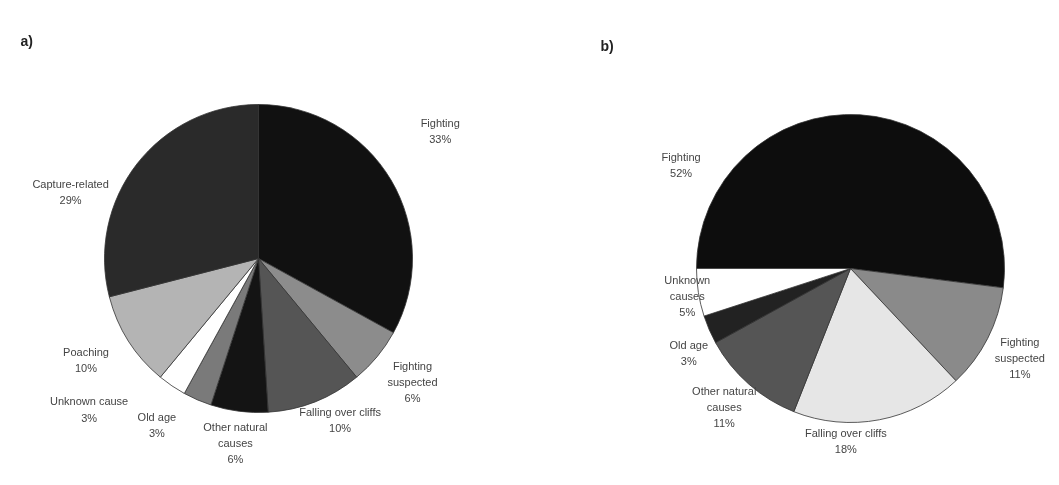  What do you see at coordinates (26, 40) in the screenshot?
I see `chart-title: a)` at bounding box center [26, 40].